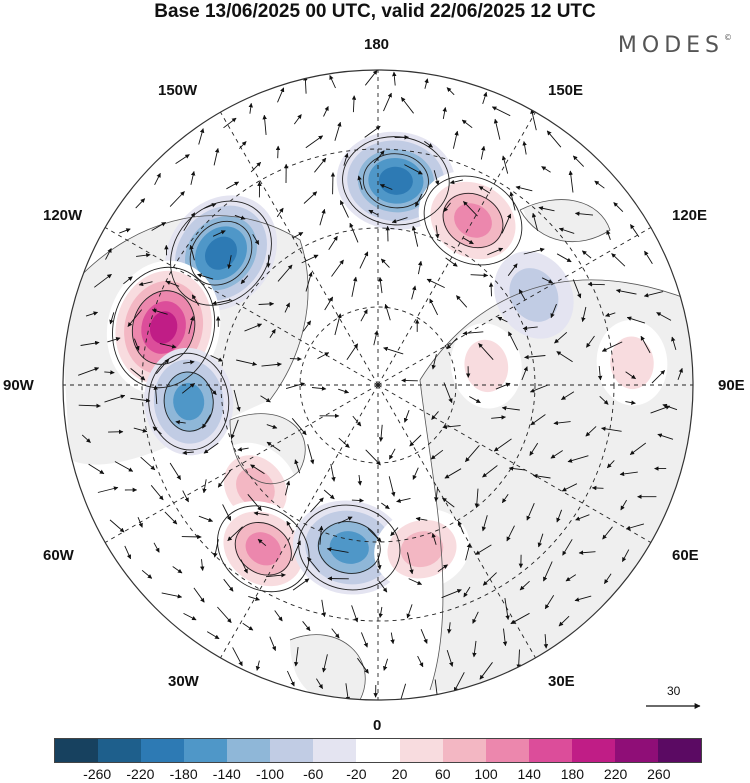 The image size is (750, 783). What do you see at coordinates (728, 37) in the screenshot?
I see `brand-mark: ©` at bounding box center [728, 37].